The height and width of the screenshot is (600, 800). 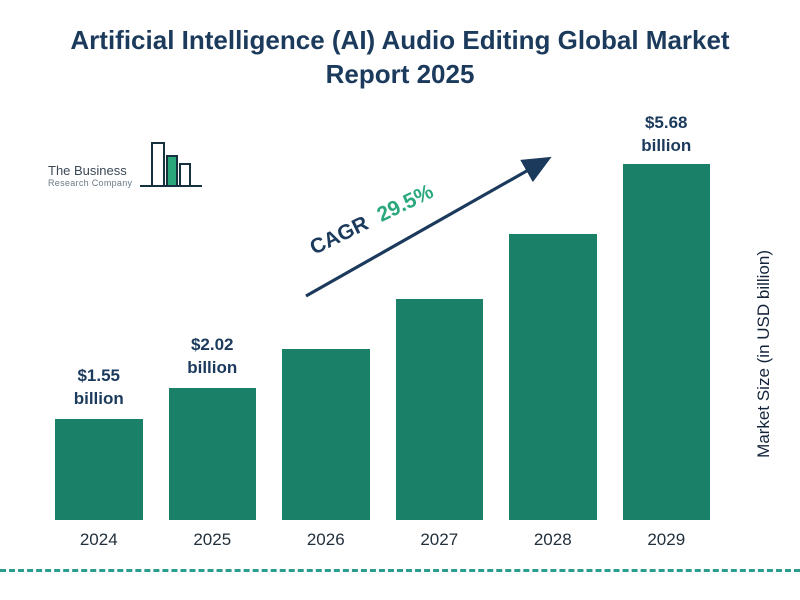 I want to click on x-tick-2029: 2029, so click(x=666, y=539).